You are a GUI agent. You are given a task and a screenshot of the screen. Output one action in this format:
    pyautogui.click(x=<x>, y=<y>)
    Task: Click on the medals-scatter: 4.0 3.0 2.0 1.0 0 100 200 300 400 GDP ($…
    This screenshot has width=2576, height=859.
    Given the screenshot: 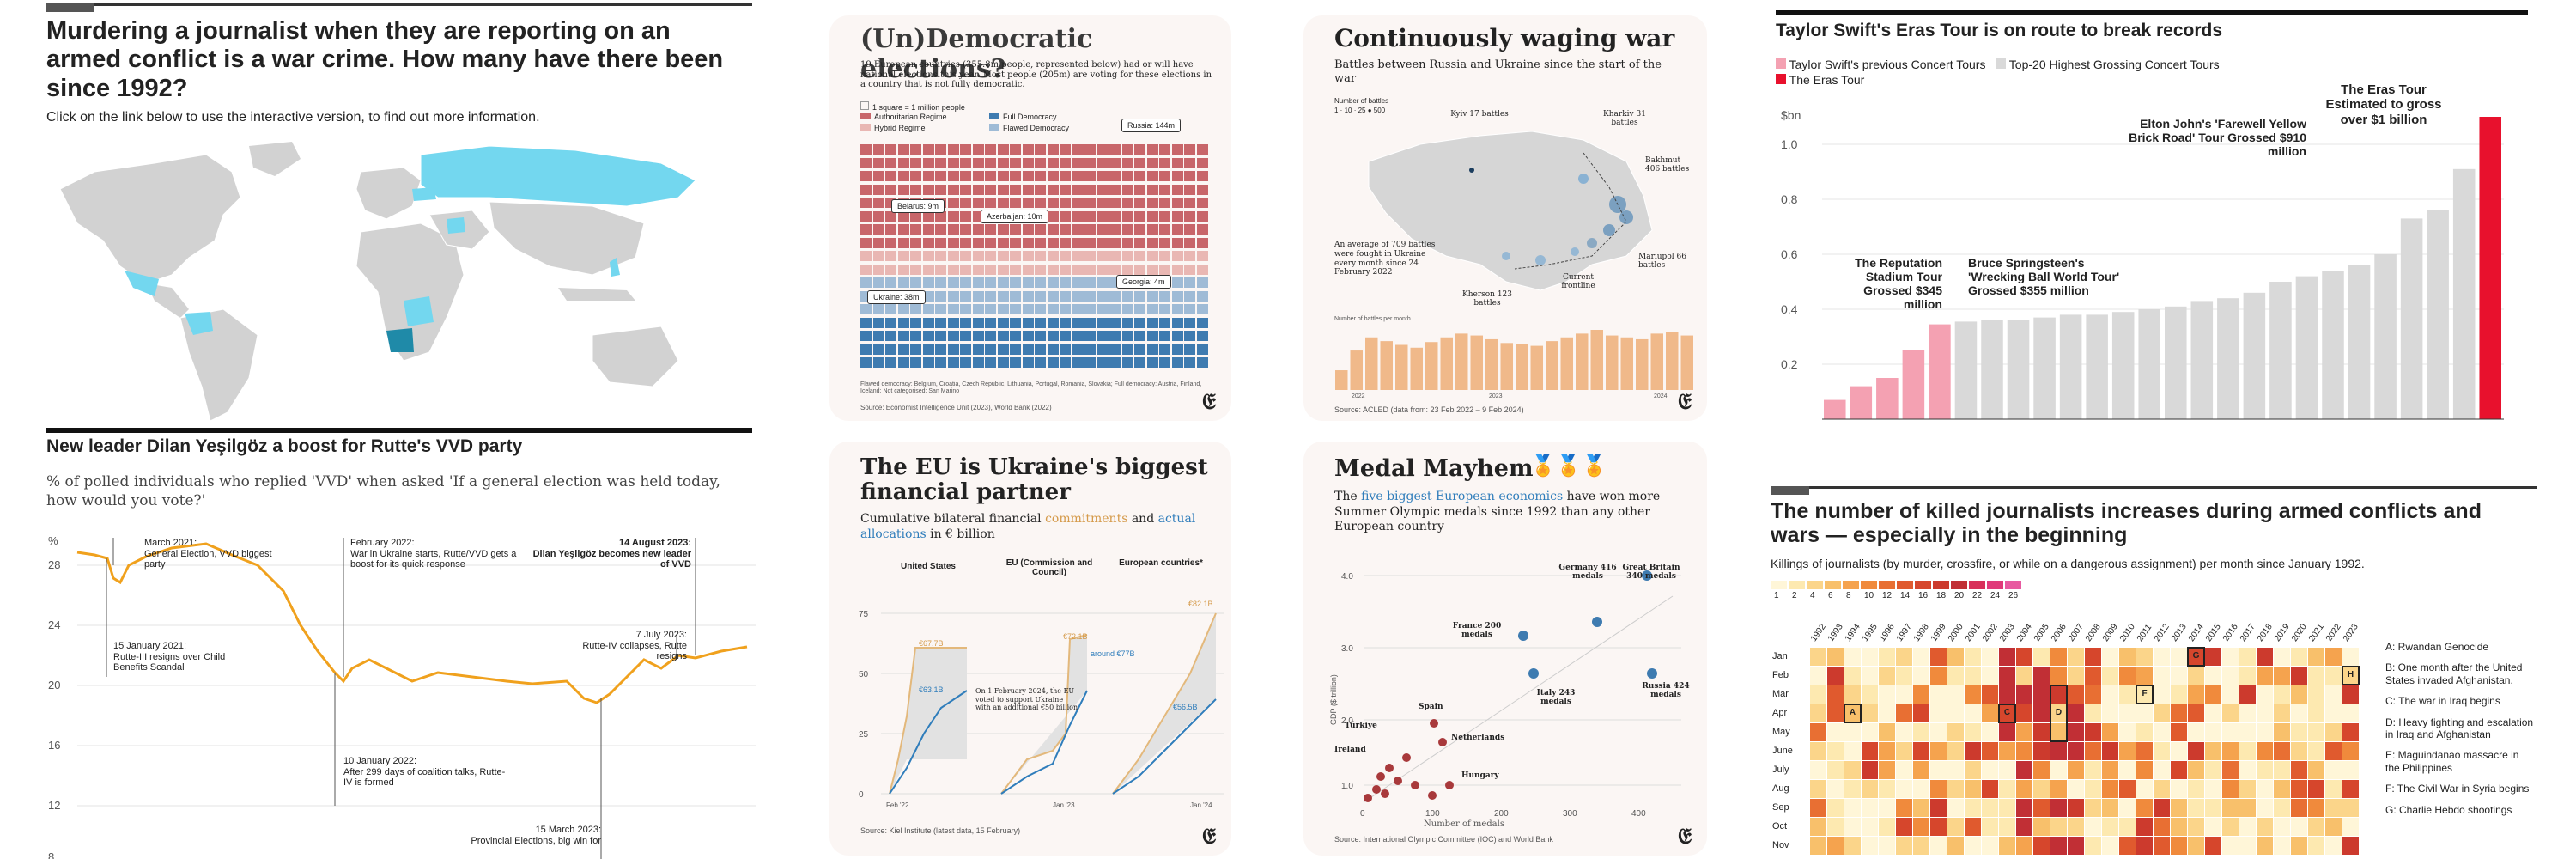 What is the action you would take?
    pyautogui.click(x=1505, y=694)
    